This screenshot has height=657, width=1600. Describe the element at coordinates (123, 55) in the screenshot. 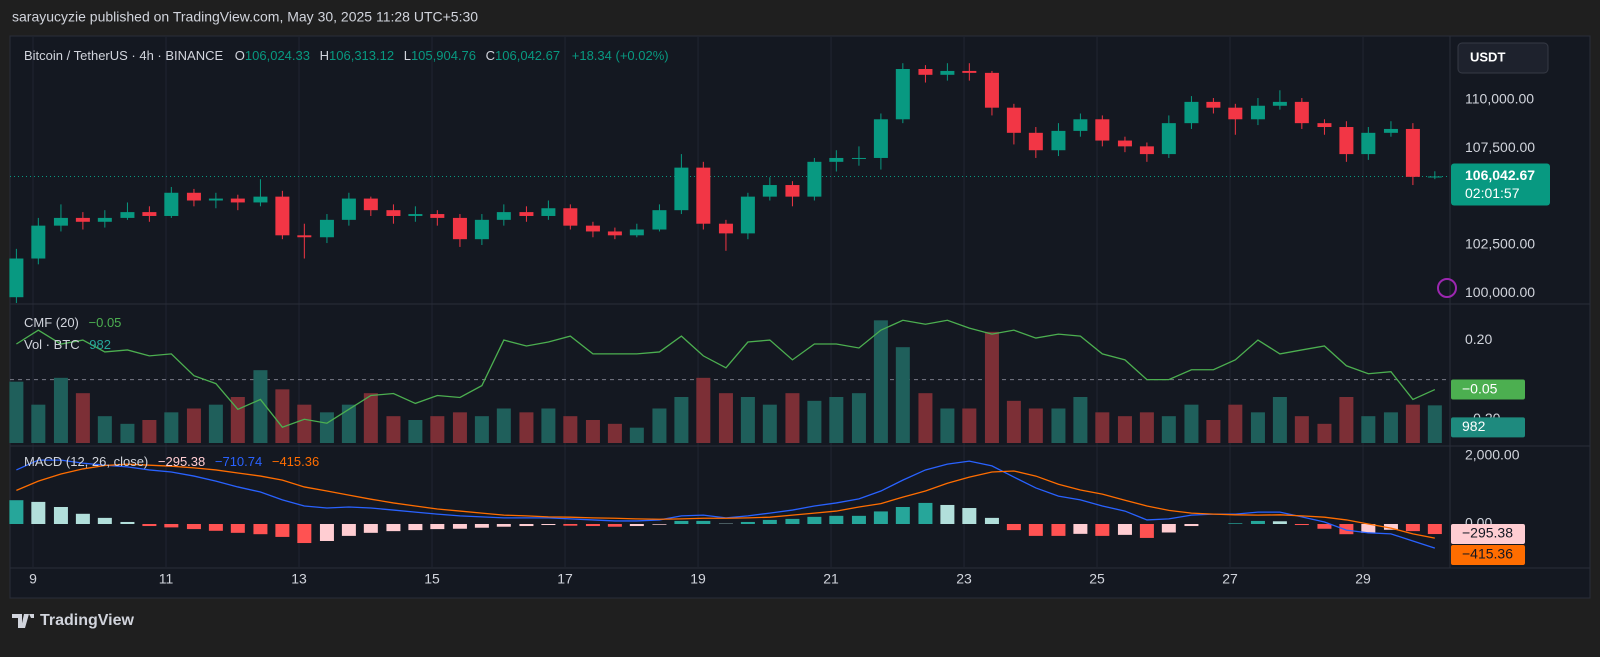

I see `symbol: Bitcoin / TetherUS · 4h · BINANCE` at that location.